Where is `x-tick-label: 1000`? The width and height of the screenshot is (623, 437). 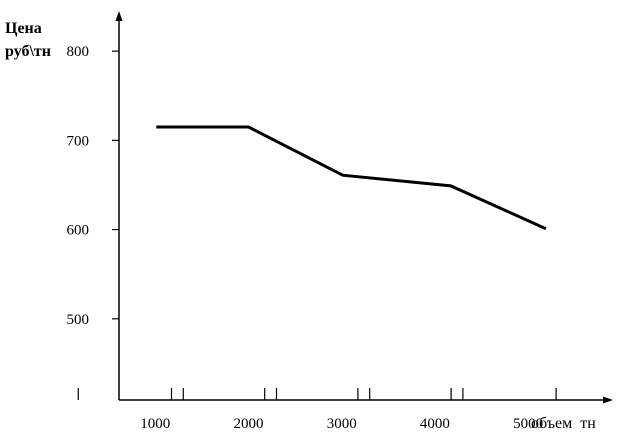 x-tick-label: 1000 is located at coordinates (155, 424).